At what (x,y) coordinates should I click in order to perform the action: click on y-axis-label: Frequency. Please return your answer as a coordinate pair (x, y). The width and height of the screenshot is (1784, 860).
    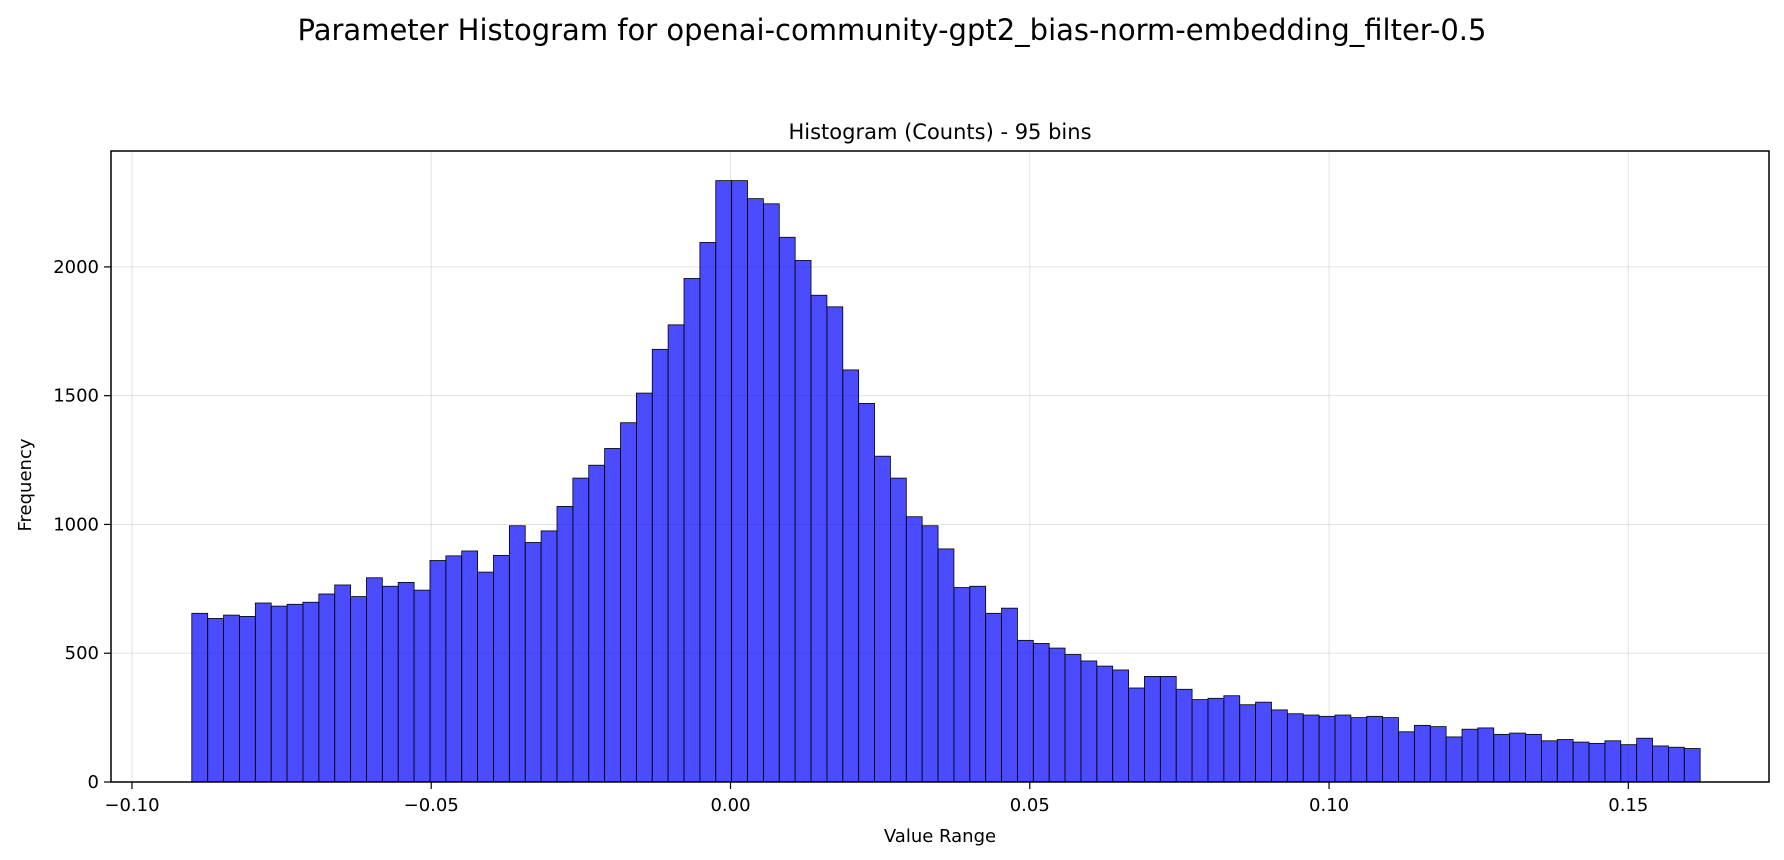
    Looking at the image, I should click on (25, 484).